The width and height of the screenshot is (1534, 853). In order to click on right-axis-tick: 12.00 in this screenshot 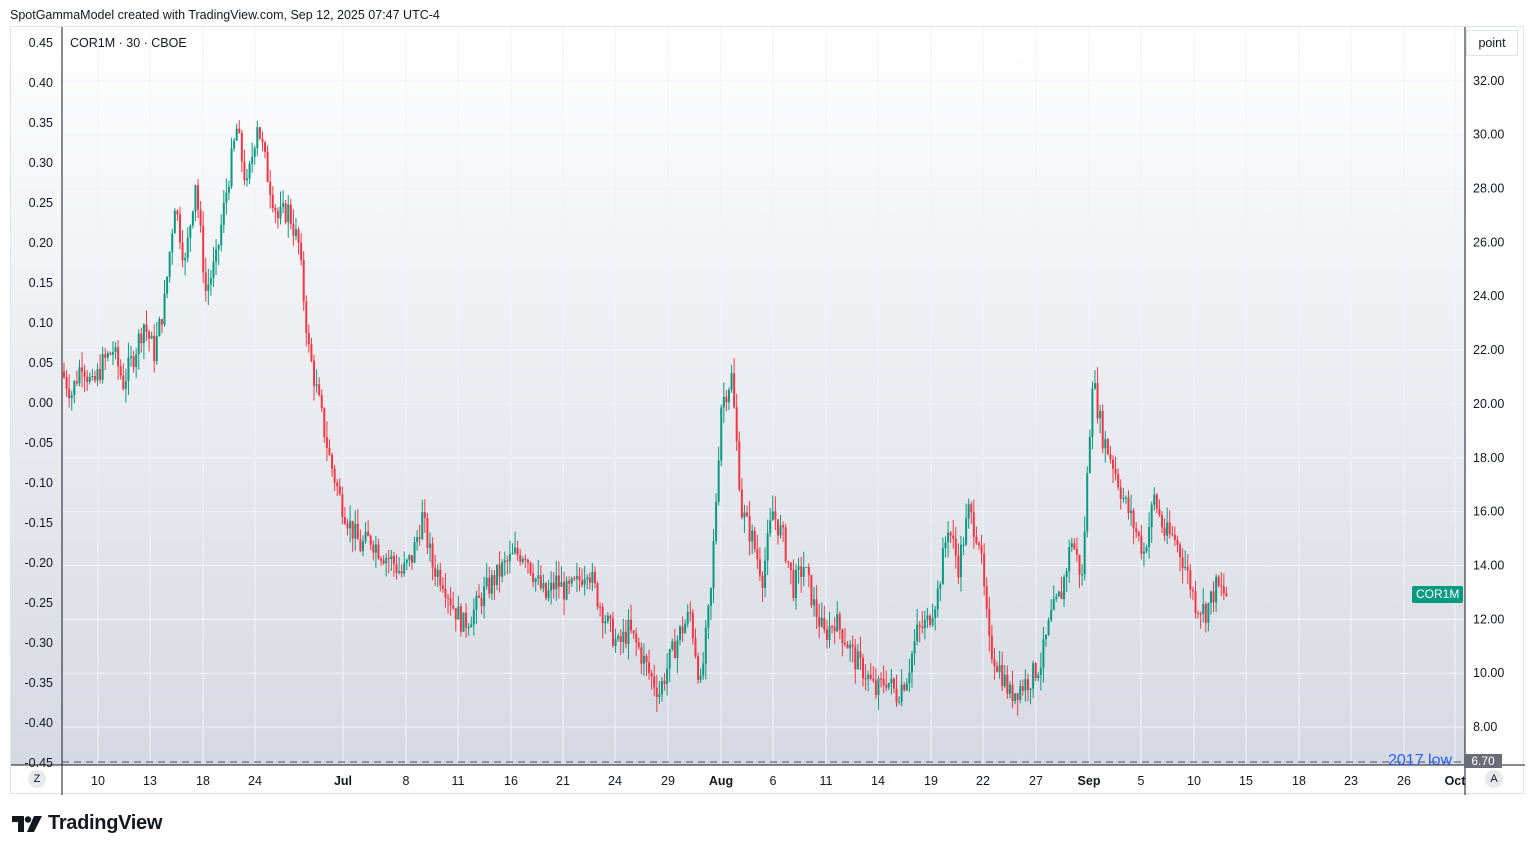, I will do `click(1488, 619)`.